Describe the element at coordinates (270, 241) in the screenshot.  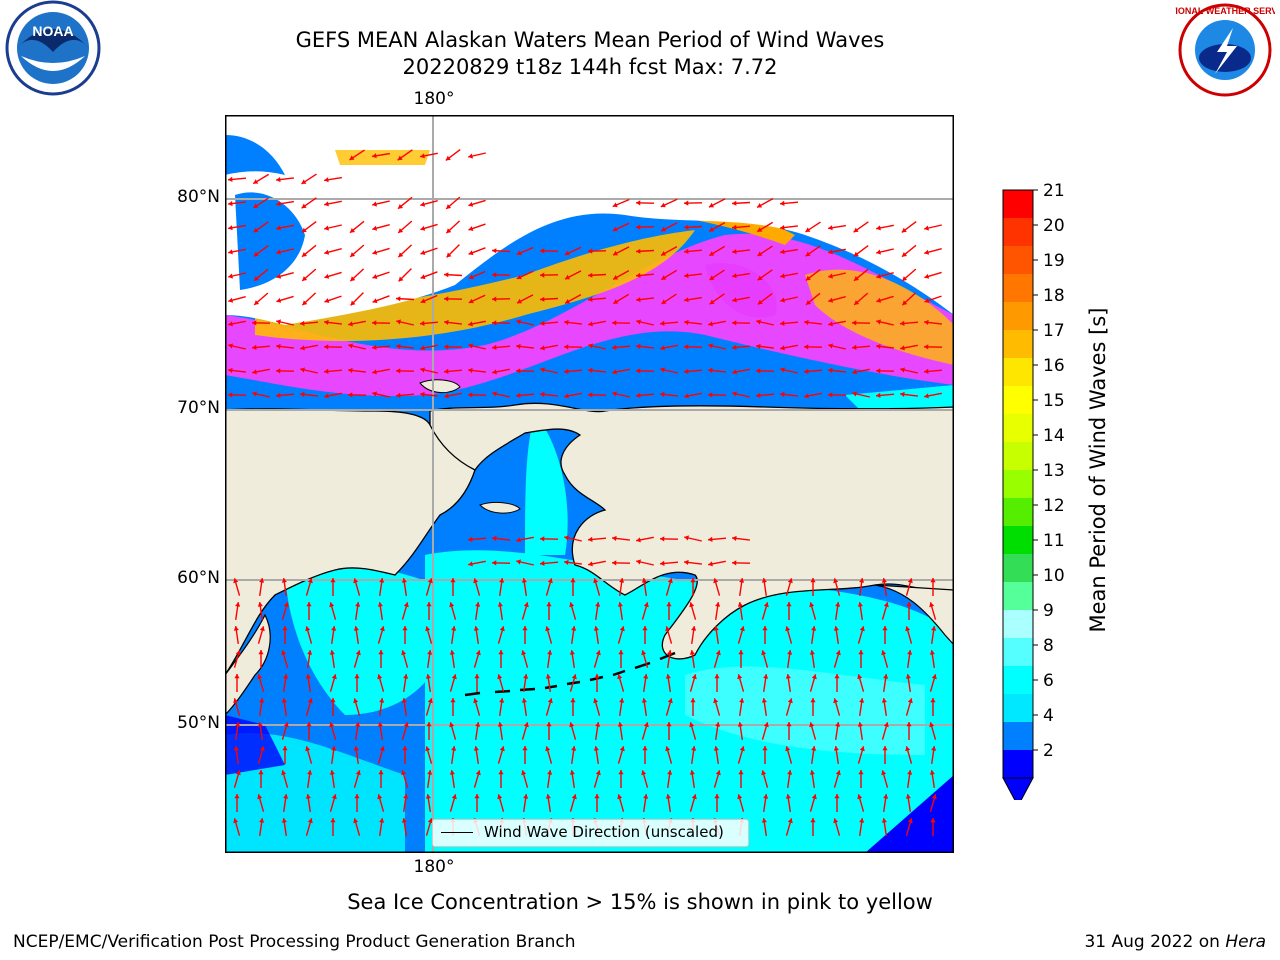
I see `polar-water-west` at that location.